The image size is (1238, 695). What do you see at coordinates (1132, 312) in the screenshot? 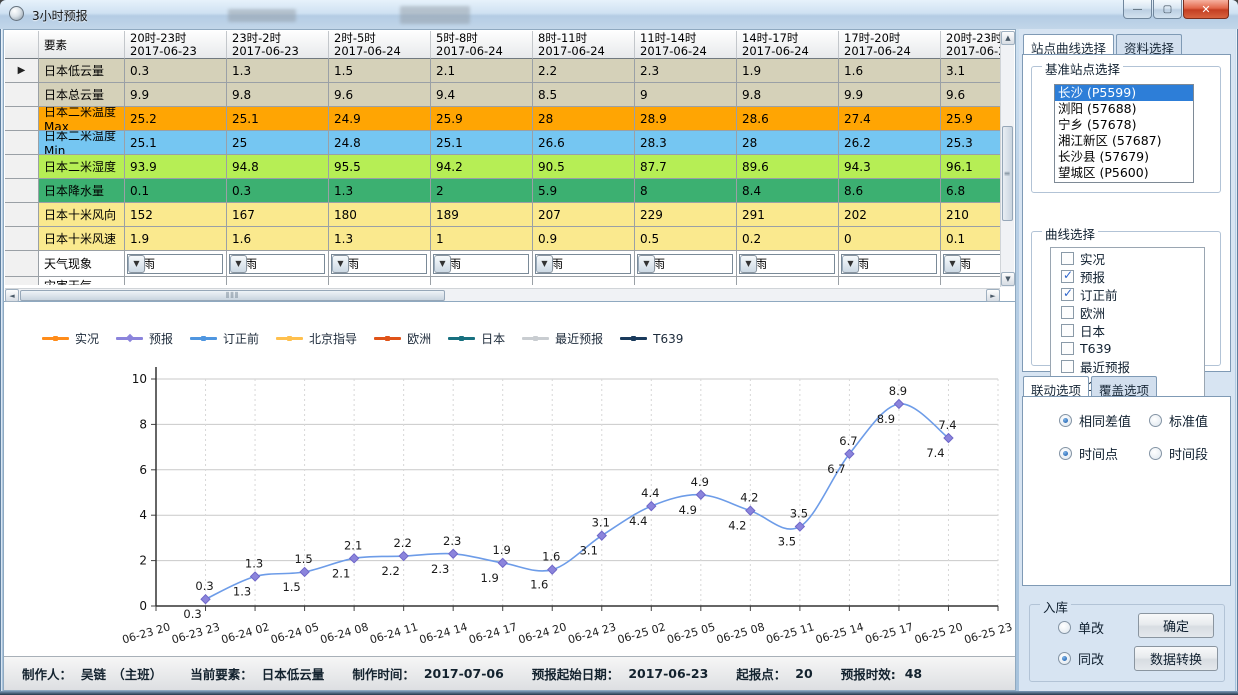
I see `curve-option: 欧洲` at bounding box center [1132, 312].